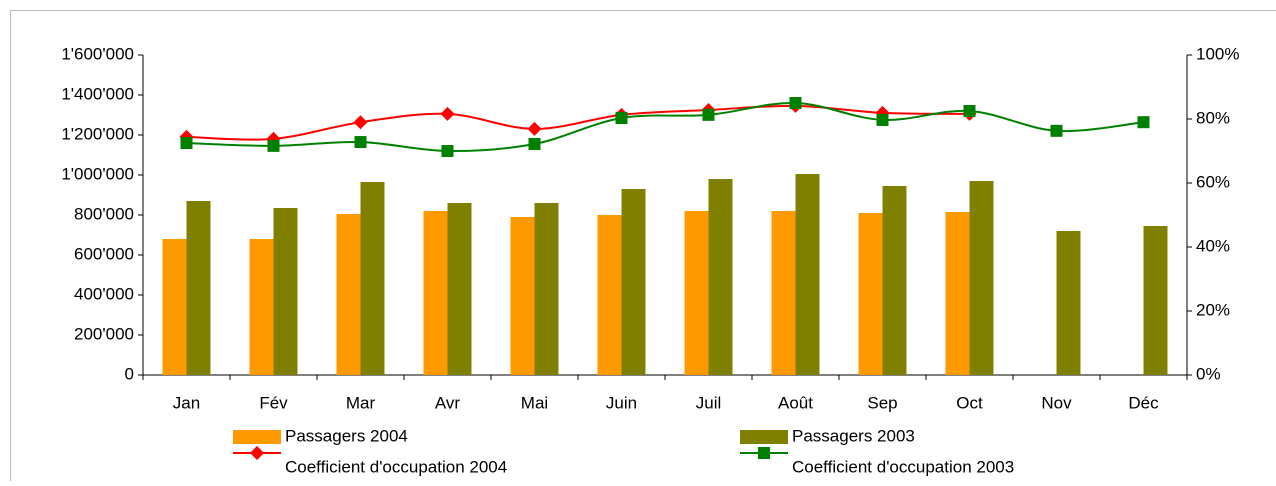 Image resolution: width=1276 pixels, height=486 pixels. What do you see at coordinates (903, 466) in the screenshot?
I see `legend-label: Coefficient d'occupation 2003` at bounding box center [903, 466].